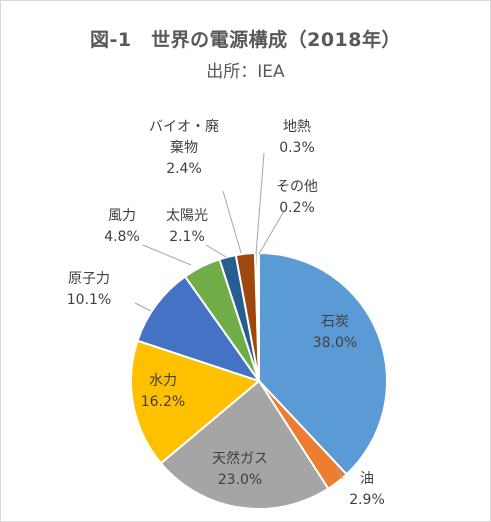 The image size is (491, 522). I want to click on slice-data-label: 油 2.9%, so click(367, 489).